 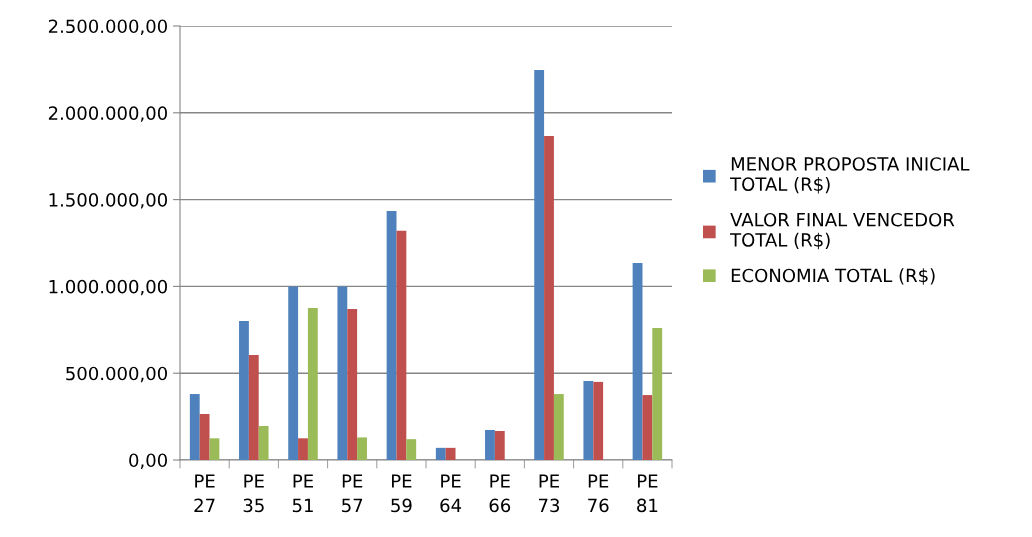 What do you see at coordinates (549, 493) in the screenshot?
I see `x-tick-label: PE 73` at bounding box center [549, 493].